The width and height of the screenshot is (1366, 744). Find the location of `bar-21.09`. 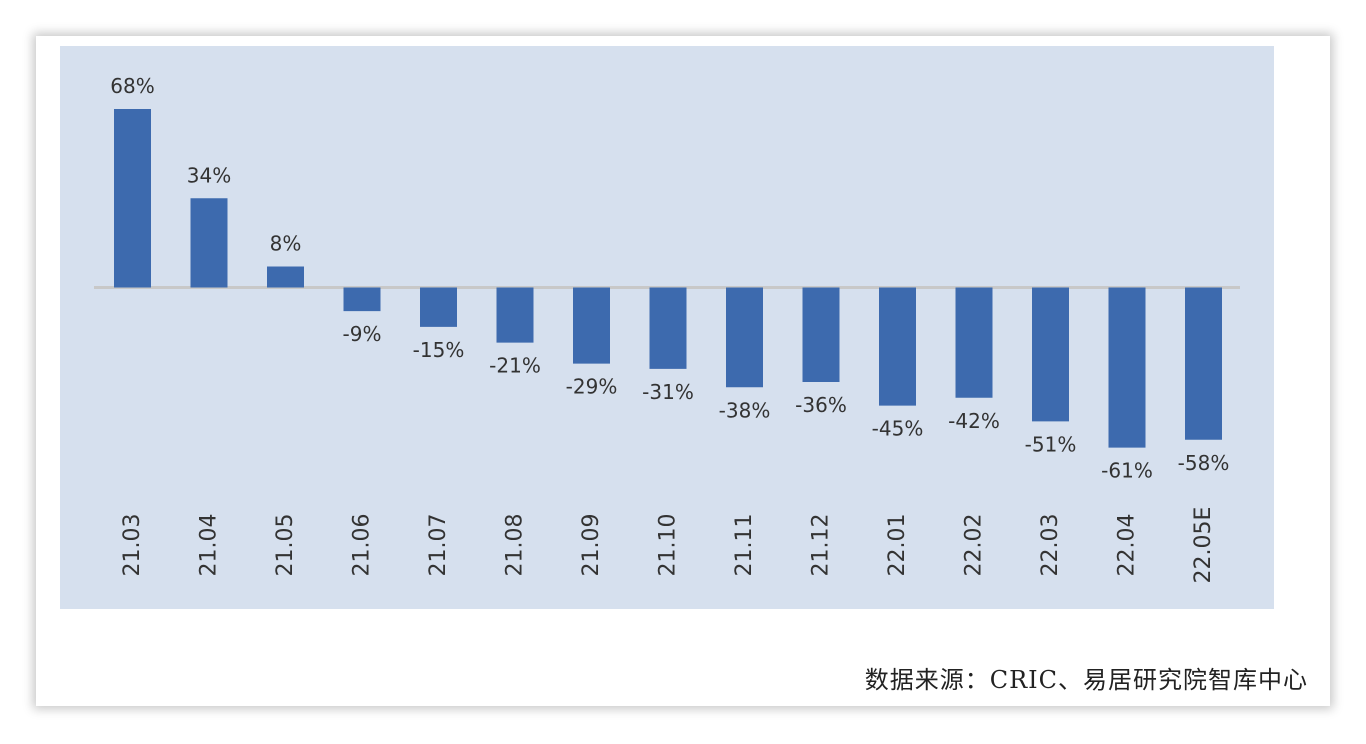

bar-21.09 is located at coordinates (591, 325).